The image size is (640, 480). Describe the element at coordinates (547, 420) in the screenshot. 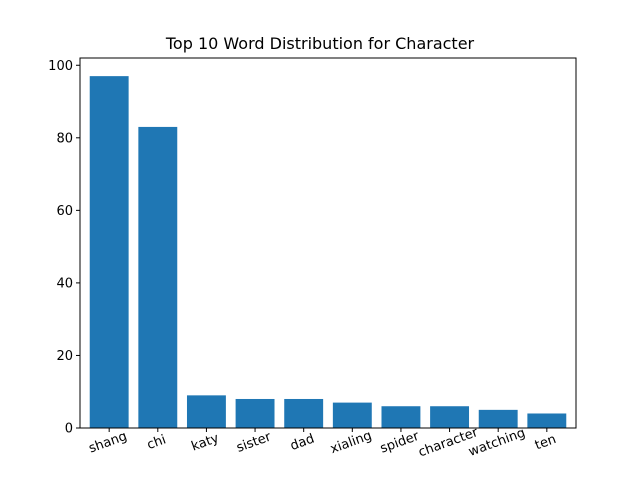

I see `bar-ten` at that location.